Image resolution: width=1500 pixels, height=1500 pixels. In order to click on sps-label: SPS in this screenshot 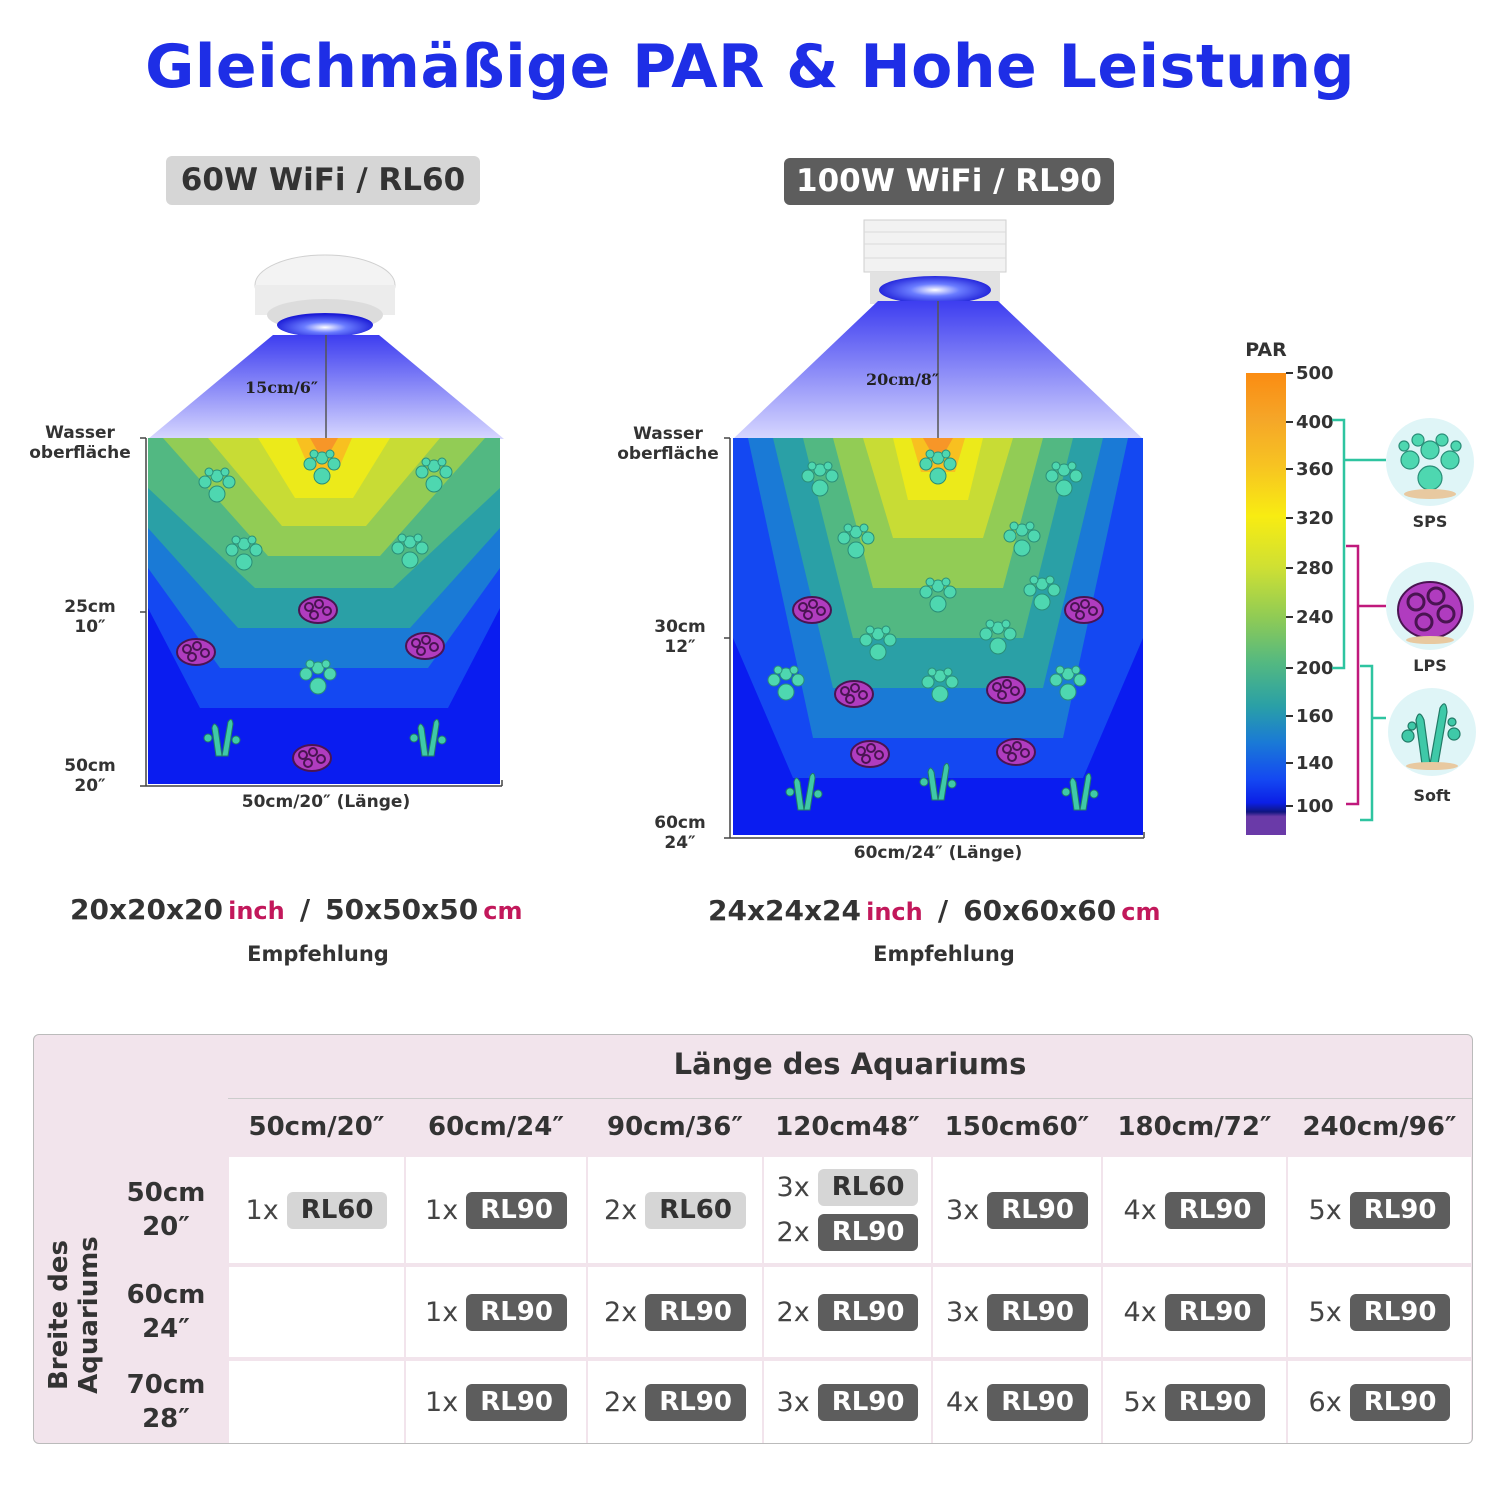, I will do `click(1430, 521)`.